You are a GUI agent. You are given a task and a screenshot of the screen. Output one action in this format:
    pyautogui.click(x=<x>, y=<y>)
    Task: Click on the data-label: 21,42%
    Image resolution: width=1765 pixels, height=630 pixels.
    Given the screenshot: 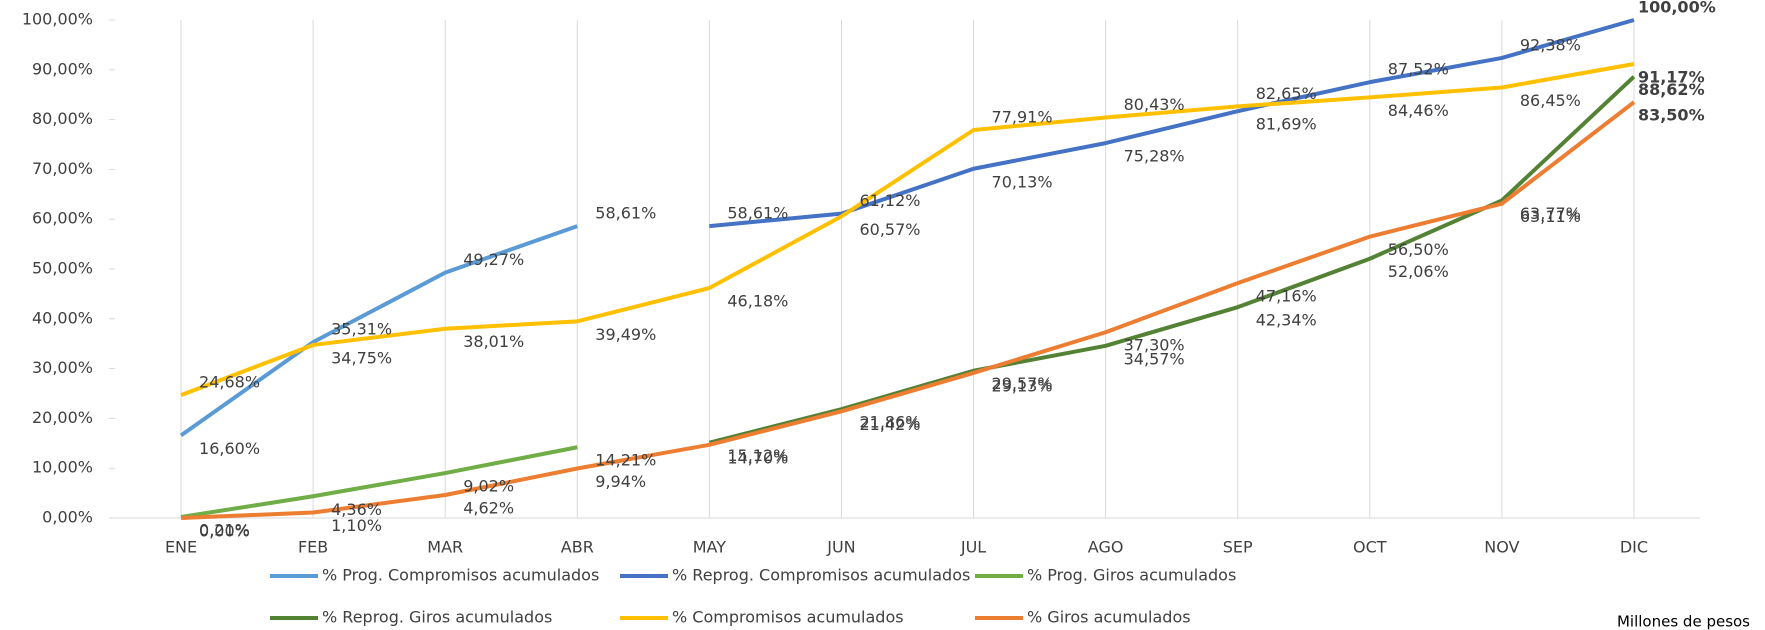 What is the action you would take?
    pyautogui.click(x=889, y=424)
    